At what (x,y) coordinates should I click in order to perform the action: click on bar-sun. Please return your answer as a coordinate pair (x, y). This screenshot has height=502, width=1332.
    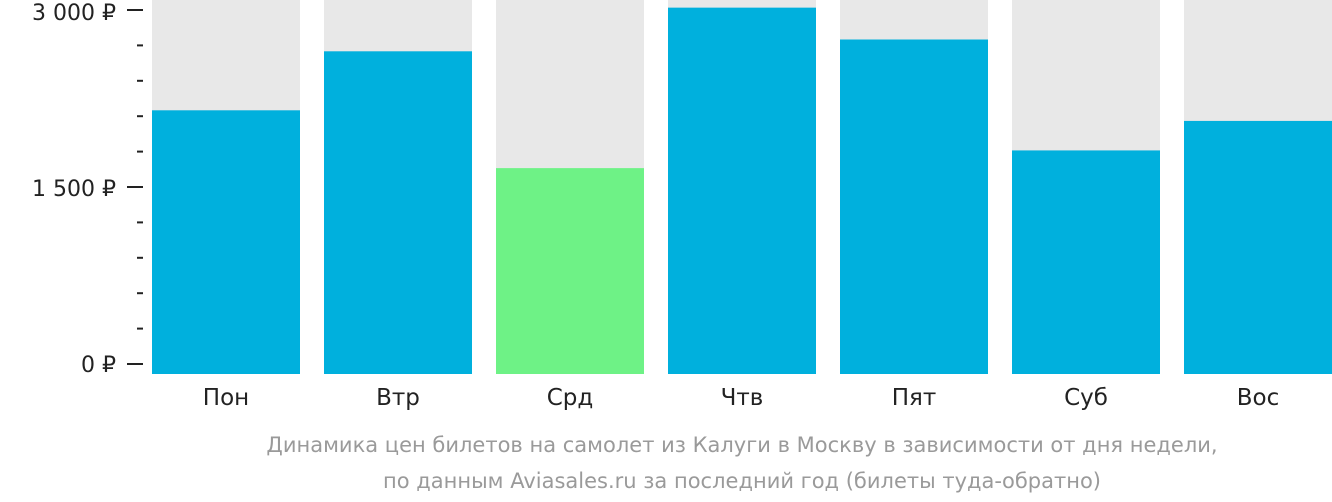
    Looking at the image, I should click on (1258, 247).